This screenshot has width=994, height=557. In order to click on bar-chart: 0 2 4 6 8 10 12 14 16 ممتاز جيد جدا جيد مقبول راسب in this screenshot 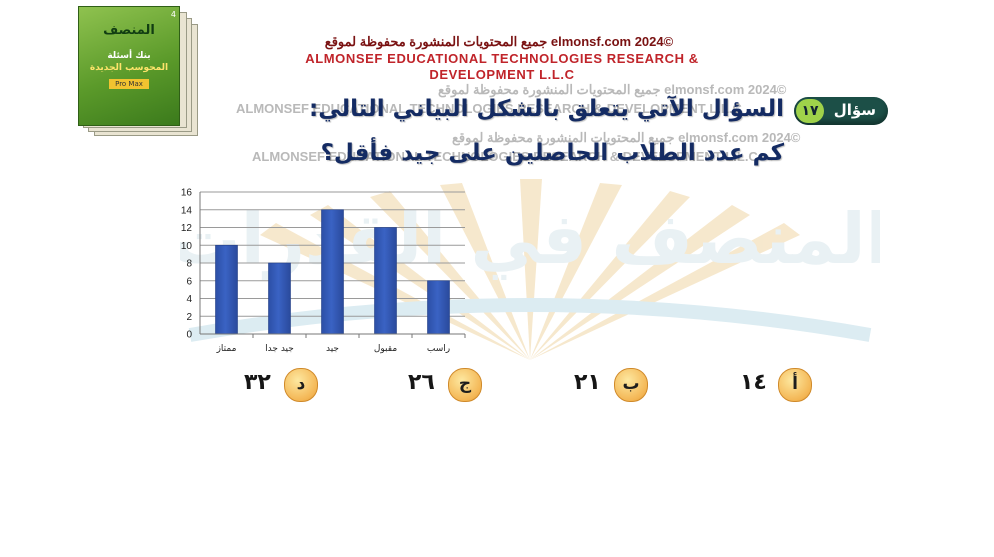, I will do `click(323, 271)`.